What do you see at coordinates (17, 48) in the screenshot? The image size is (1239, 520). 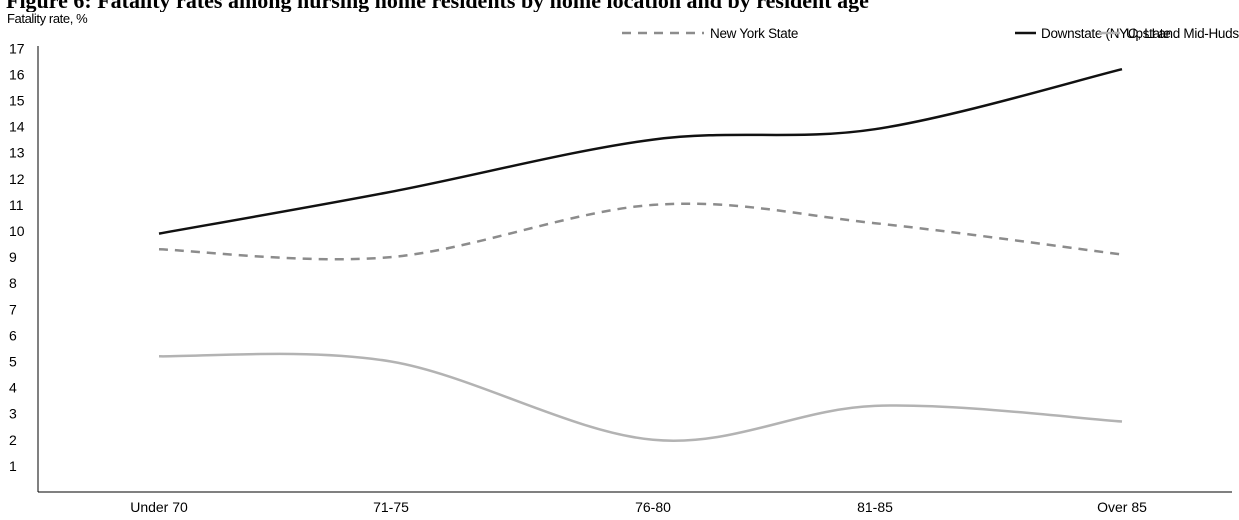 I see `y-tick-label: 17` at bounding box center [17, 48].